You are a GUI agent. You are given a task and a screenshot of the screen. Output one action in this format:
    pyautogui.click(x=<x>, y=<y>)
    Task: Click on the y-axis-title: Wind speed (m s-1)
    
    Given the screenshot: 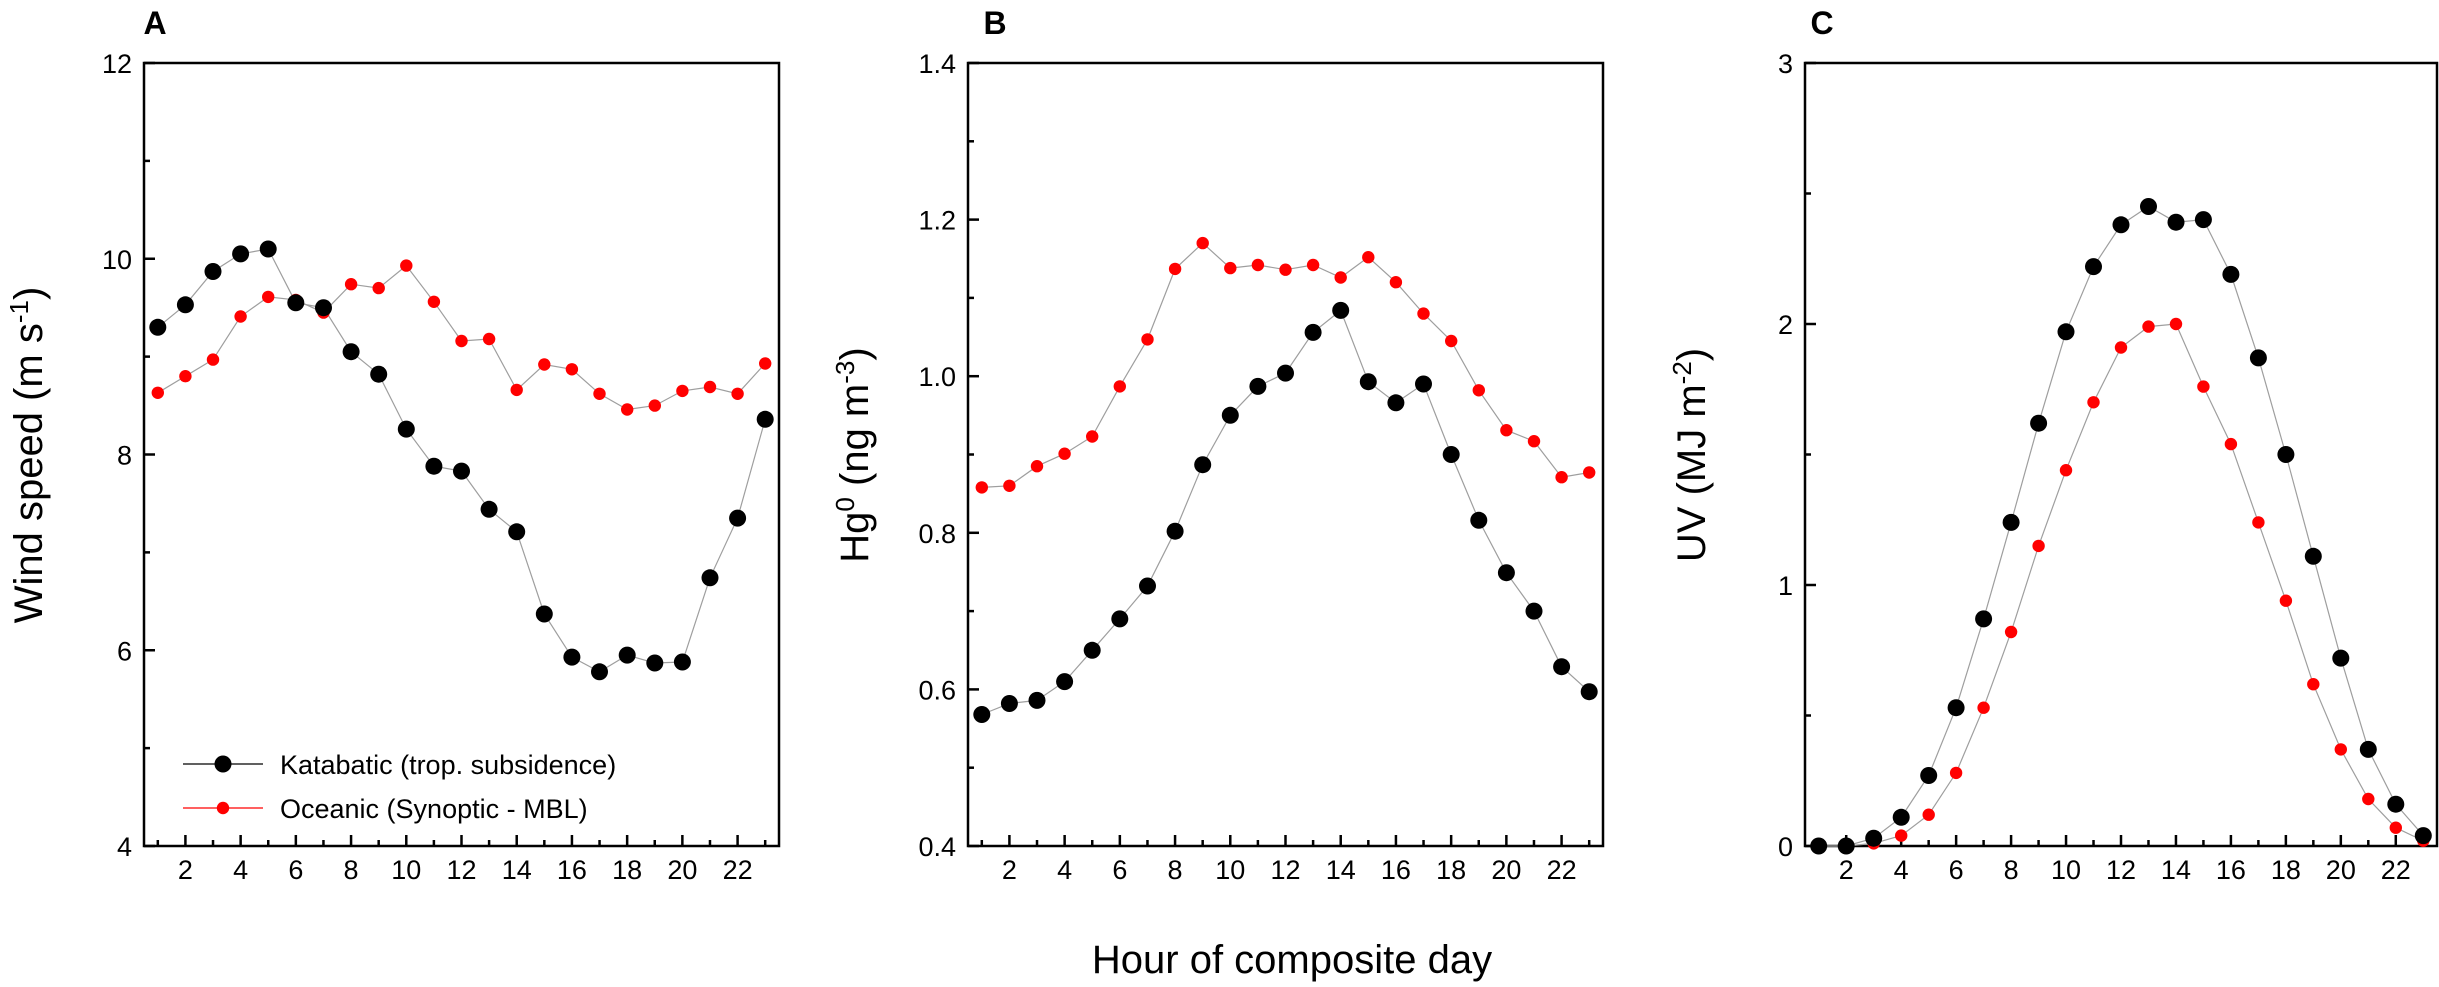 What is the action you would take?
    pyautogui.click(x=27, y=455)
    